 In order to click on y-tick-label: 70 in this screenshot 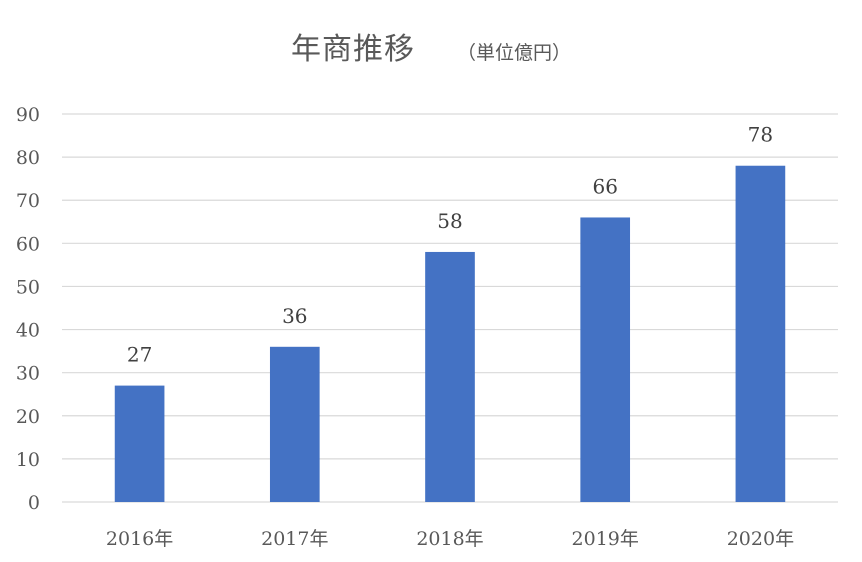, I will do `click(28, 201)`.